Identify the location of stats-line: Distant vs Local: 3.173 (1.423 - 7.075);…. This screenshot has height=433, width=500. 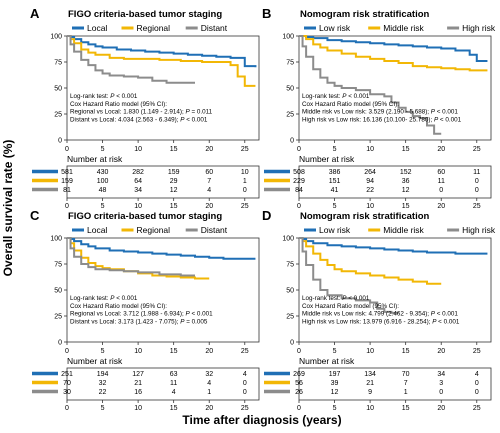
(139, 321).